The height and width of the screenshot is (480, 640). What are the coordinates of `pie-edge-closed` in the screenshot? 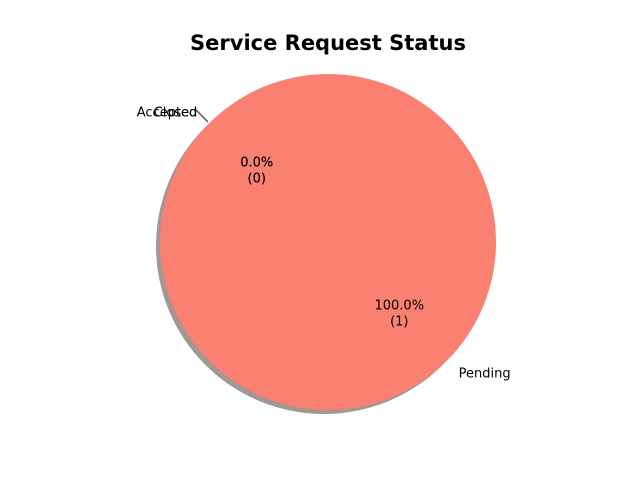 It's located at (201, 115).